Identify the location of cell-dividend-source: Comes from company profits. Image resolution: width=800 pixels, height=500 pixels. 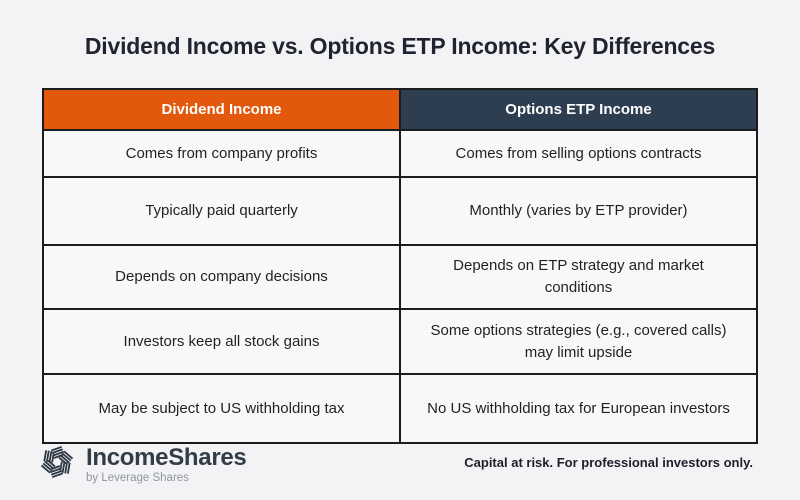
(221, 153).